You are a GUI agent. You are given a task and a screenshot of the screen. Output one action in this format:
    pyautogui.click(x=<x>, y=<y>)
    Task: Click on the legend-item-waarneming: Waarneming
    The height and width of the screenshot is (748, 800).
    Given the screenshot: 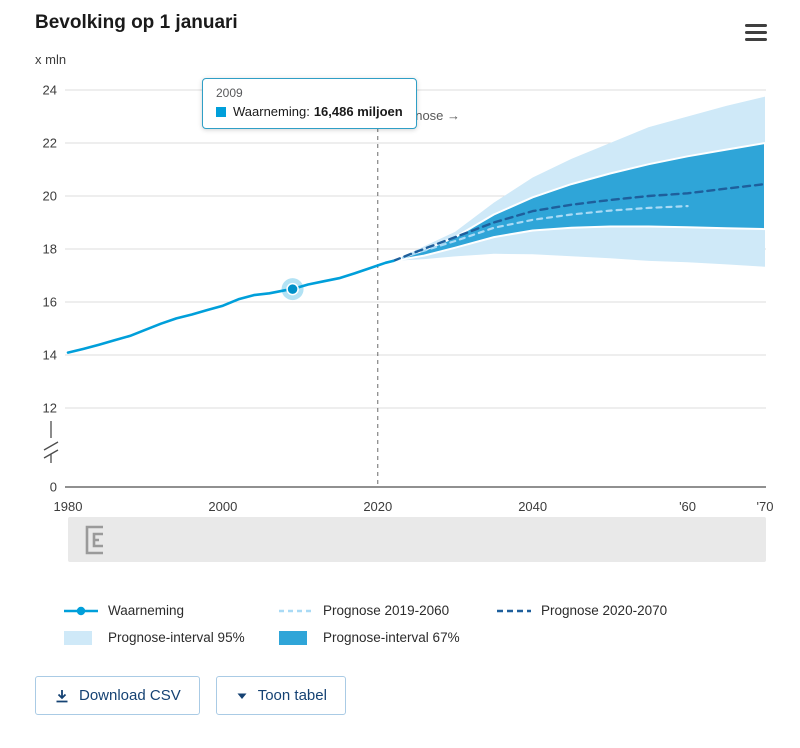 What is the action you would take?
    pyautogui.click(x=170, y=610)
    